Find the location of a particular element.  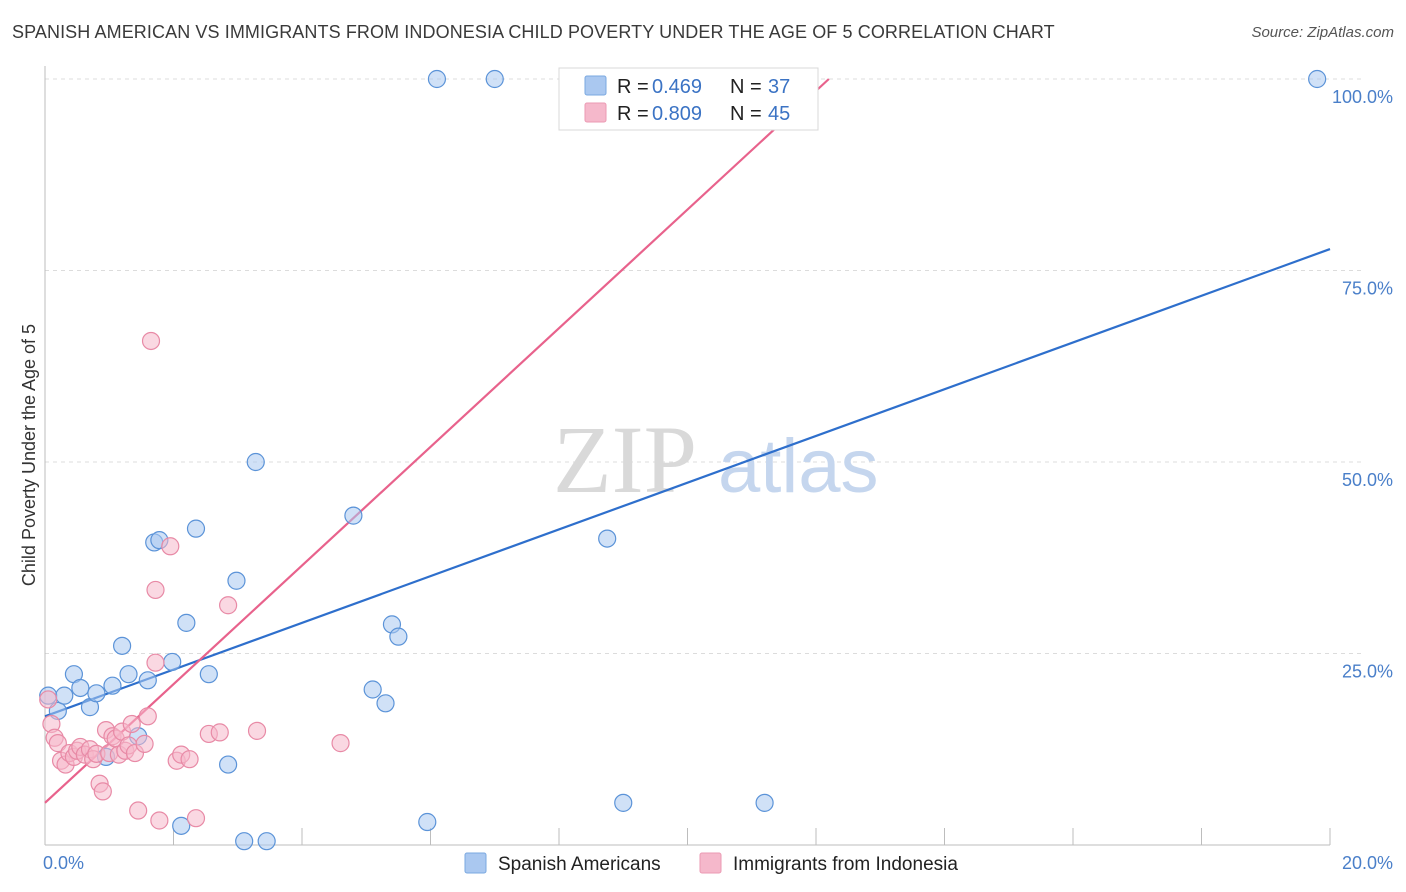

legend-swatch-blue is located at coordinates (595, 85).